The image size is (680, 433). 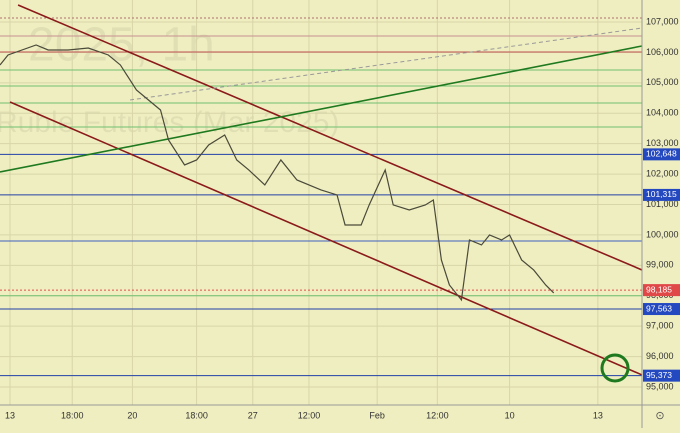 What do you see at coordinates (660, 386) in the screenshot?
I see `y-tick-label: 95,000` at bounding box center [660, 386].